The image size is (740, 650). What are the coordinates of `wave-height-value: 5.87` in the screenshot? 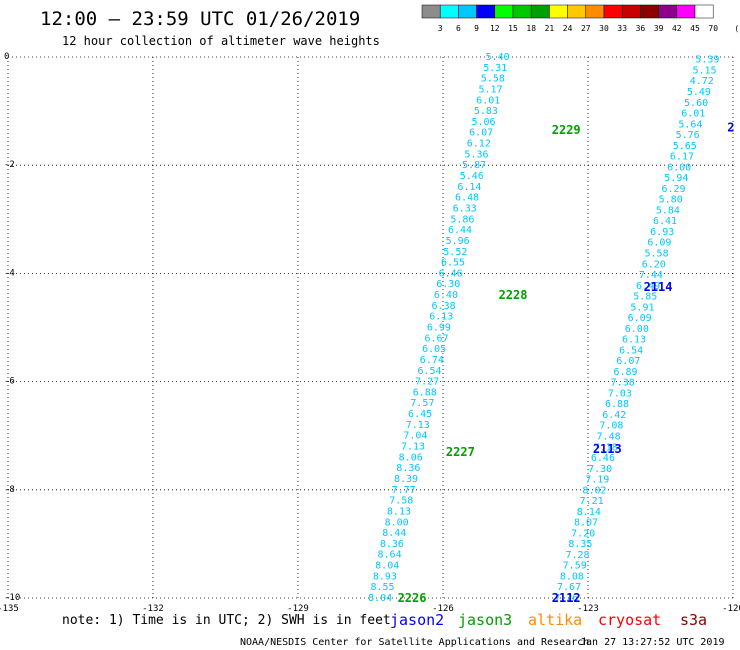 It's located at (474, 165).